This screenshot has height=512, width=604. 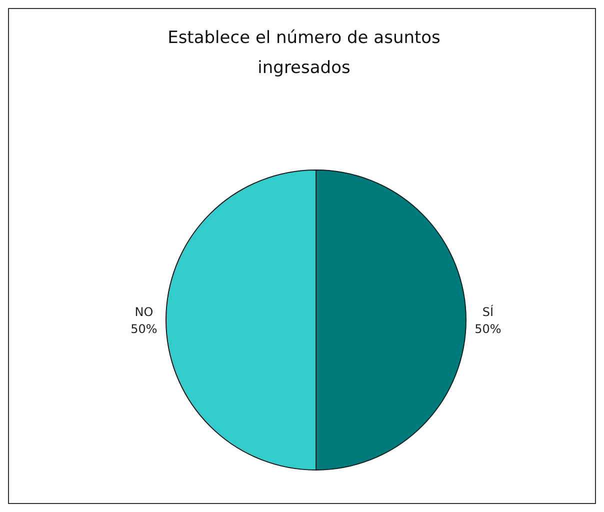 I want to click on chart-title: Establece el número de asuntos ingresados, so click(x=304, y=53).